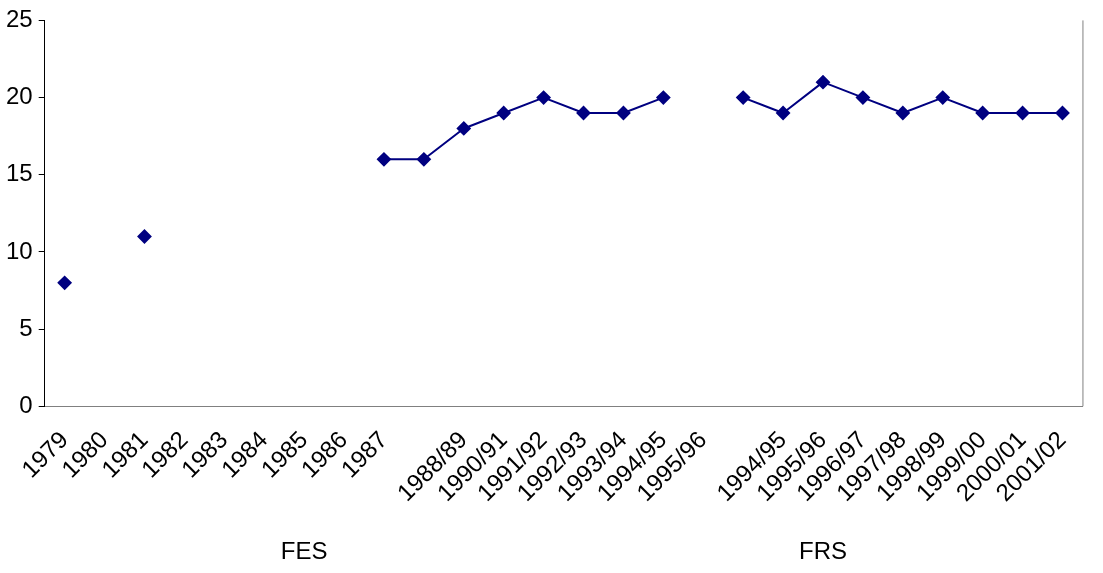 This screenshot has height=573, width=1103. Describe the element at coordinates (19, 173) in the screenshot. I see `y-tick-label: 15` at that location.